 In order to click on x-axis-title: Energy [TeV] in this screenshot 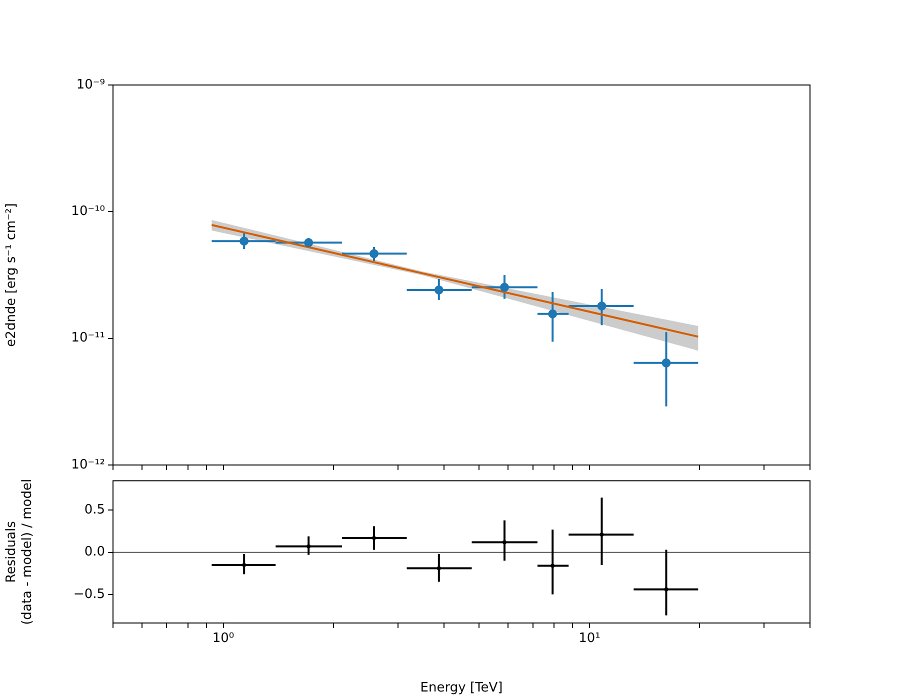, I will do `click(461, 688)`.